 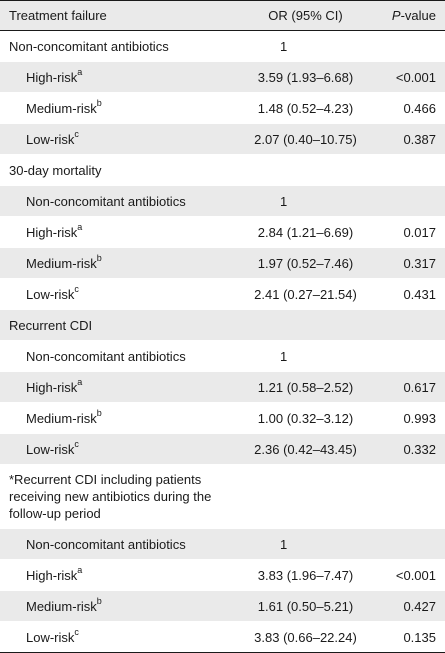 What do you see at coordinates (419, 108) in the screenshot?
I see `p-value-cell: 0.466` at bounding box center [419, 108].